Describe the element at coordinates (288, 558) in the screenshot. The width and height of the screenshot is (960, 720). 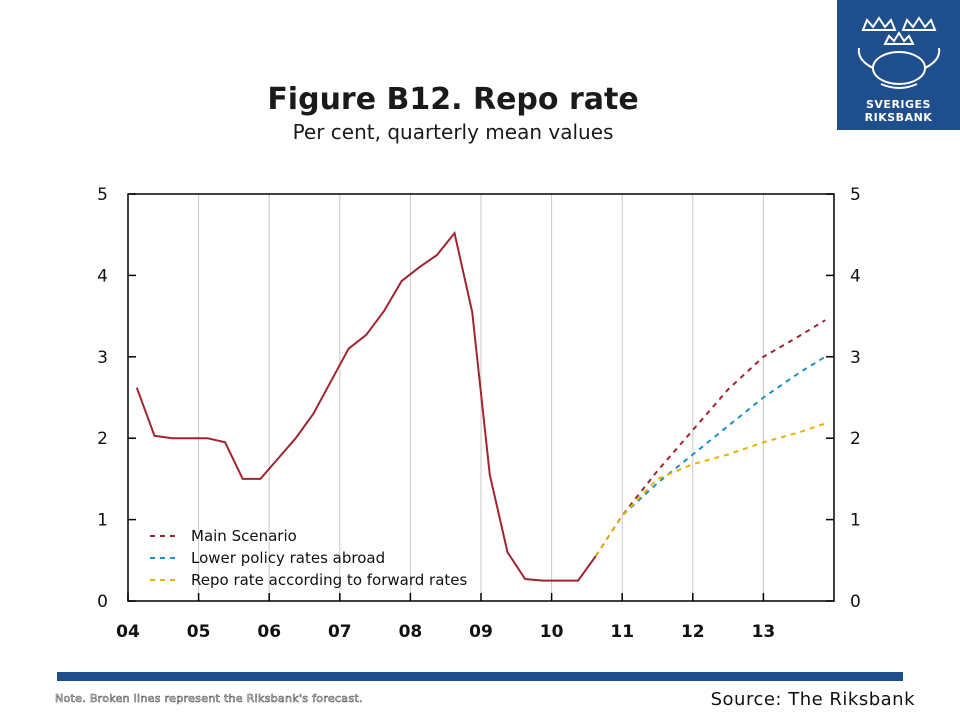
I see `legend-label: Lower policy rates abroad` at that location.